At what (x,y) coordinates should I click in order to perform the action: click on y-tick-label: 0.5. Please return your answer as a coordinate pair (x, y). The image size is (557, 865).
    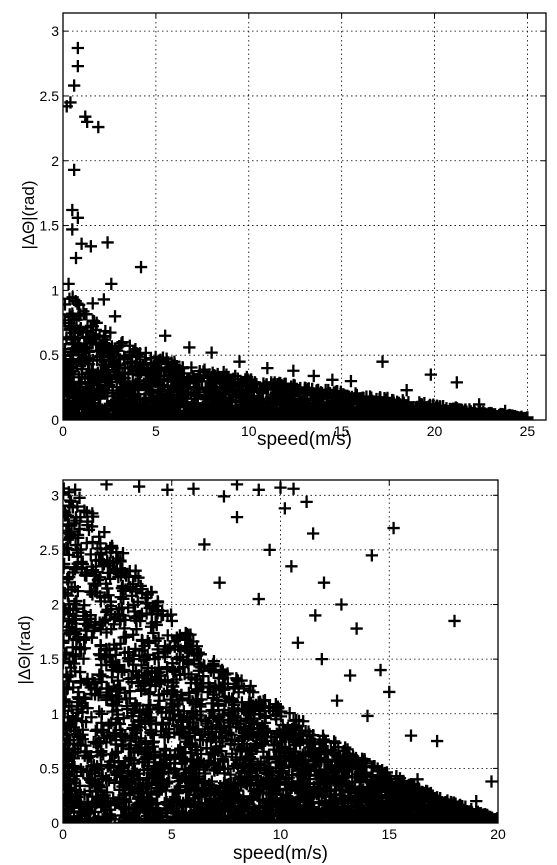
    Looking at the image, I should click on (50, 768).